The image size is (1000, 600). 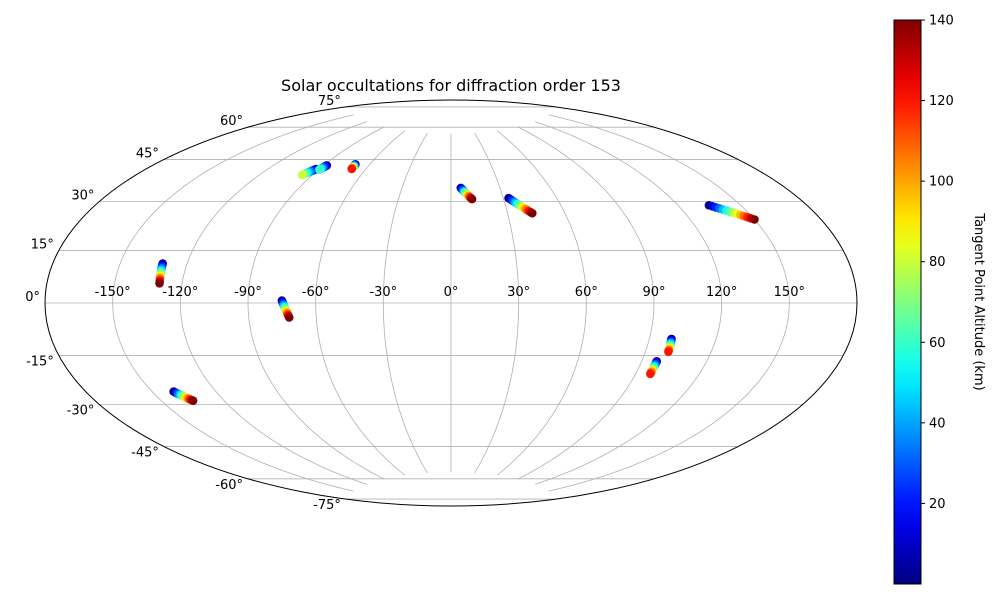 I want to click on colorbar-tick-label: 80, so click(x=937, y=262).